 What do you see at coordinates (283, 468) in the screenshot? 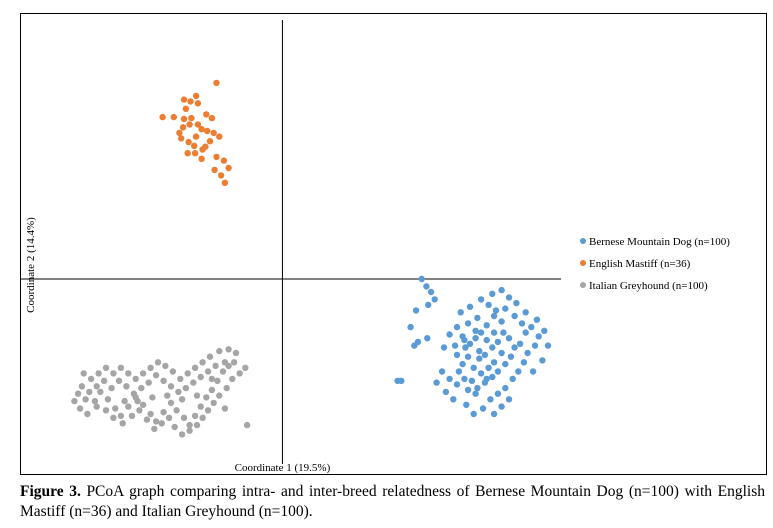
I see `x-axis-label: Coordinate 1 (19.5%)` at bounding box center [283, 468].